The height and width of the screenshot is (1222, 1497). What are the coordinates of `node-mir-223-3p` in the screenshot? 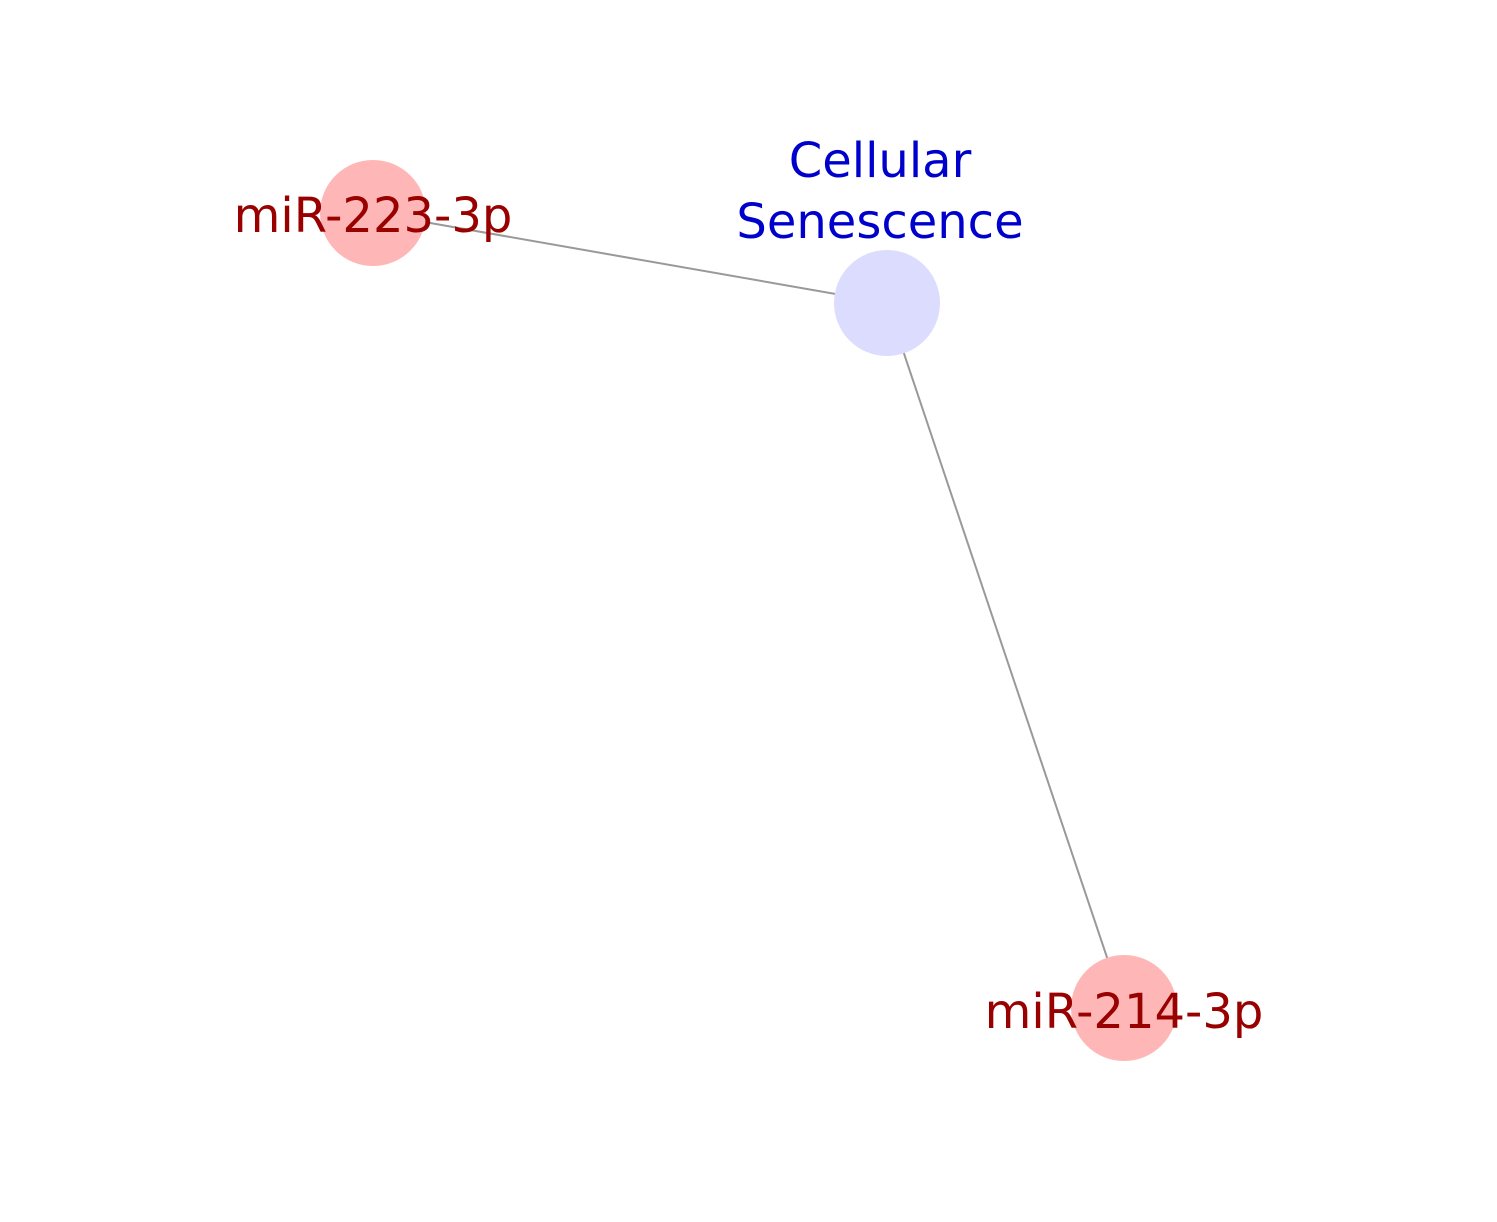 It's located at (373, 213).